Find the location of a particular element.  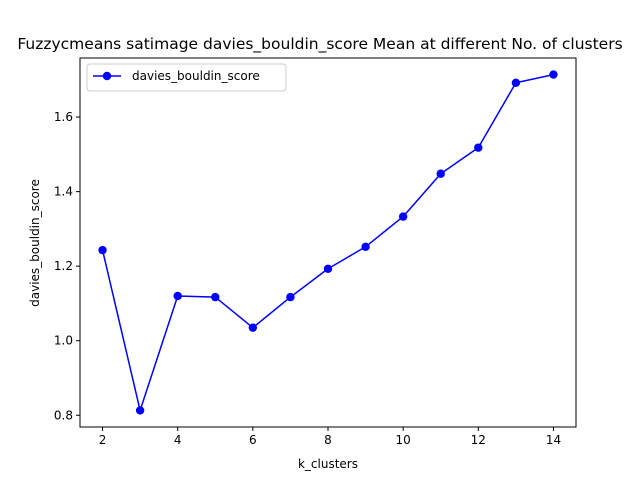

x-tick-label: 2 is located at coordinates (103, 440).